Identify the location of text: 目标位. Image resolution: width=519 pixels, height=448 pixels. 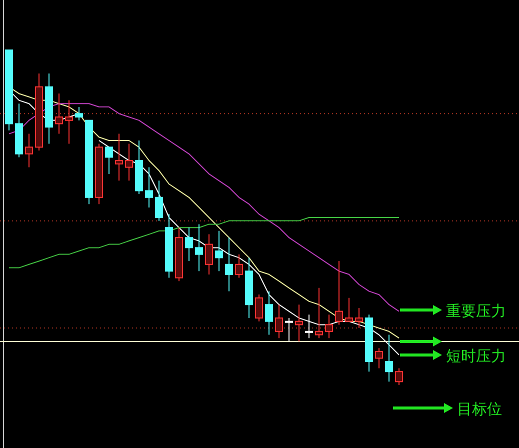
(479, 409).